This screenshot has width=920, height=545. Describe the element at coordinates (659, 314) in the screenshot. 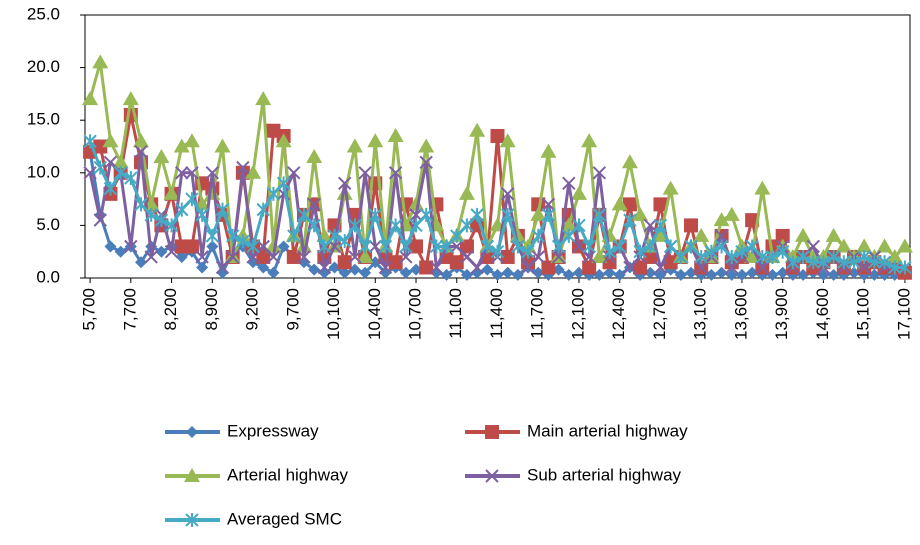

I see `x-tick-label: 12,700` at that location.